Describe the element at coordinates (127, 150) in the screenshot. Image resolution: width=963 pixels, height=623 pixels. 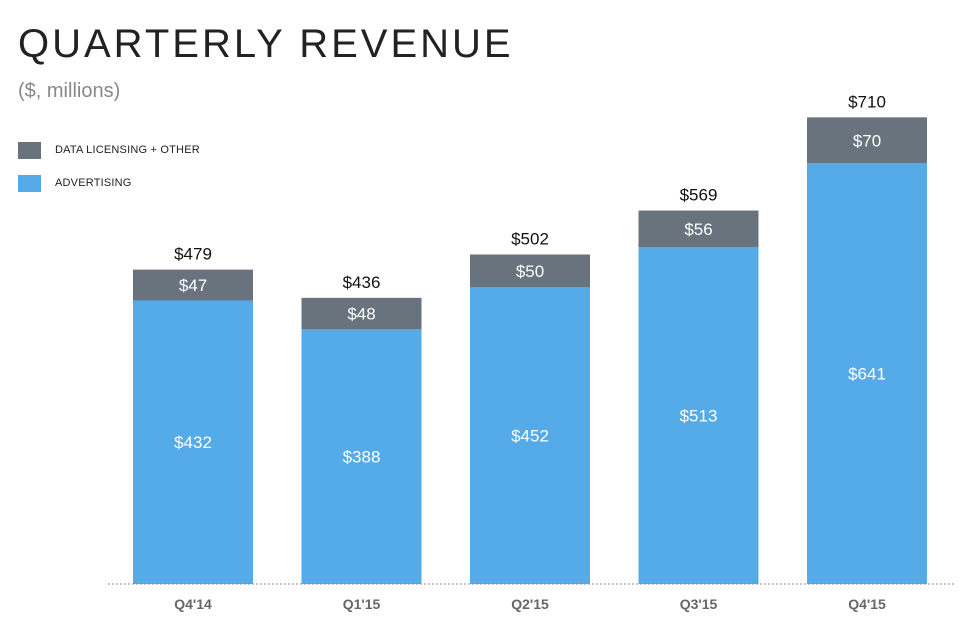
I see `legend-label-data-licensing: DATA LICENSING + OTHER` at that location.